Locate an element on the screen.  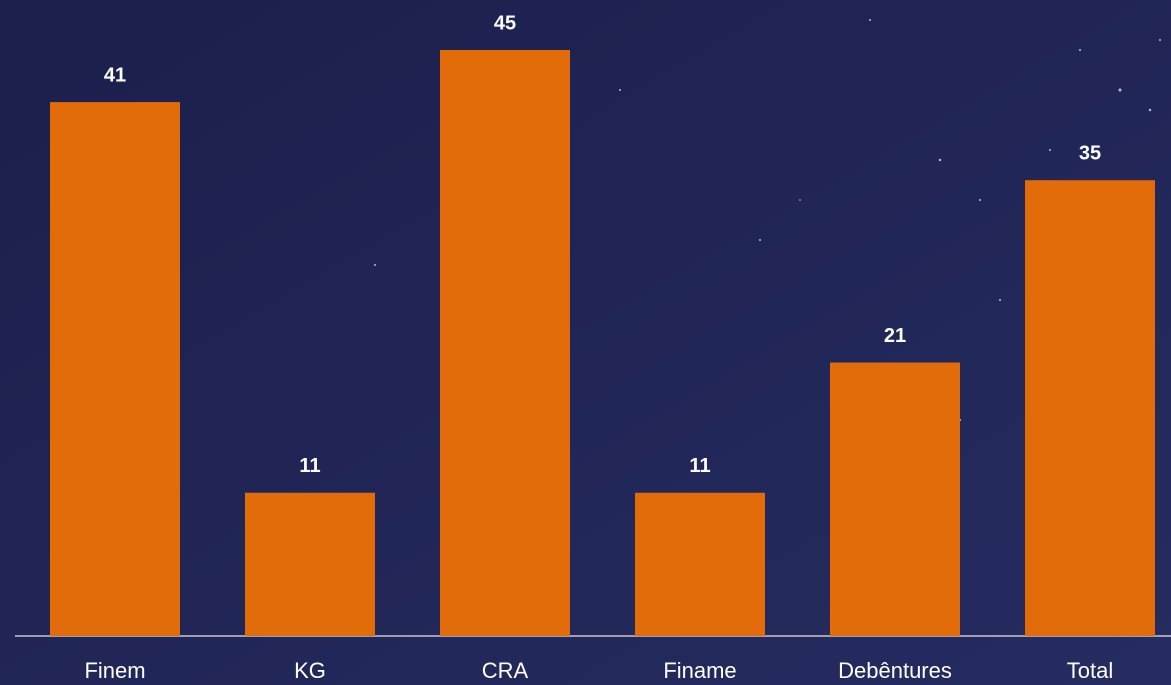
x-tick-label: KG is located at coordinates (310, 670).